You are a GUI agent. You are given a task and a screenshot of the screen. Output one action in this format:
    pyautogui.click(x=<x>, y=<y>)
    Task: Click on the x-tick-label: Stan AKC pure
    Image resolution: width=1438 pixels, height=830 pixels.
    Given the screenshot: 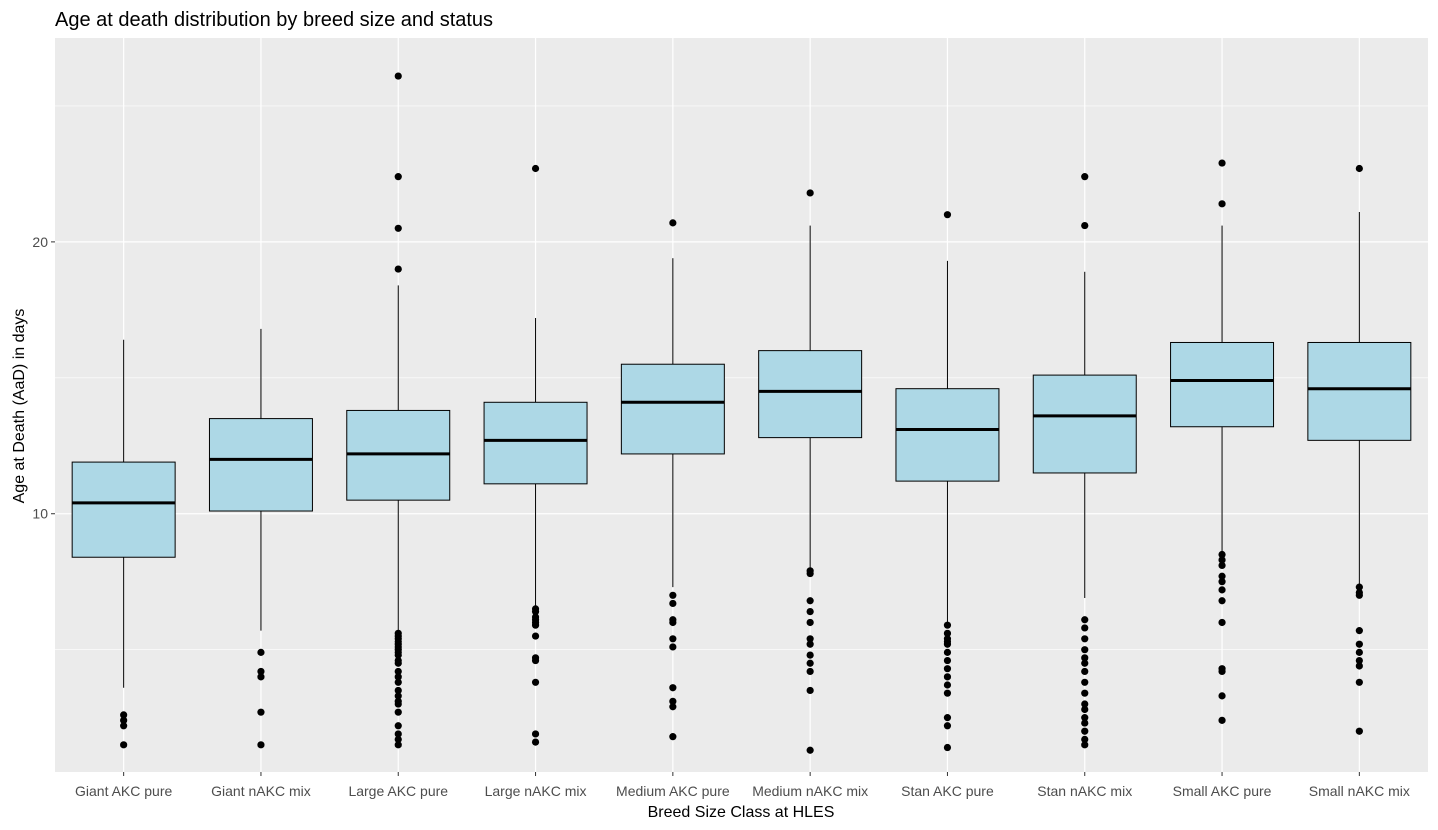 What is the action you would take?
    pyautogui.click(x=947, y=791)
    